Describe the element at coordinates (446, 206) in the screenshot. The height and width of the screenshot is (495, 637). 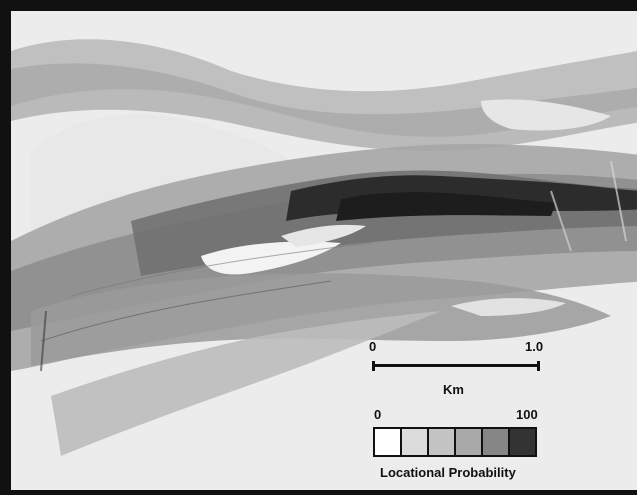
I see `high-probability-core` at that location.